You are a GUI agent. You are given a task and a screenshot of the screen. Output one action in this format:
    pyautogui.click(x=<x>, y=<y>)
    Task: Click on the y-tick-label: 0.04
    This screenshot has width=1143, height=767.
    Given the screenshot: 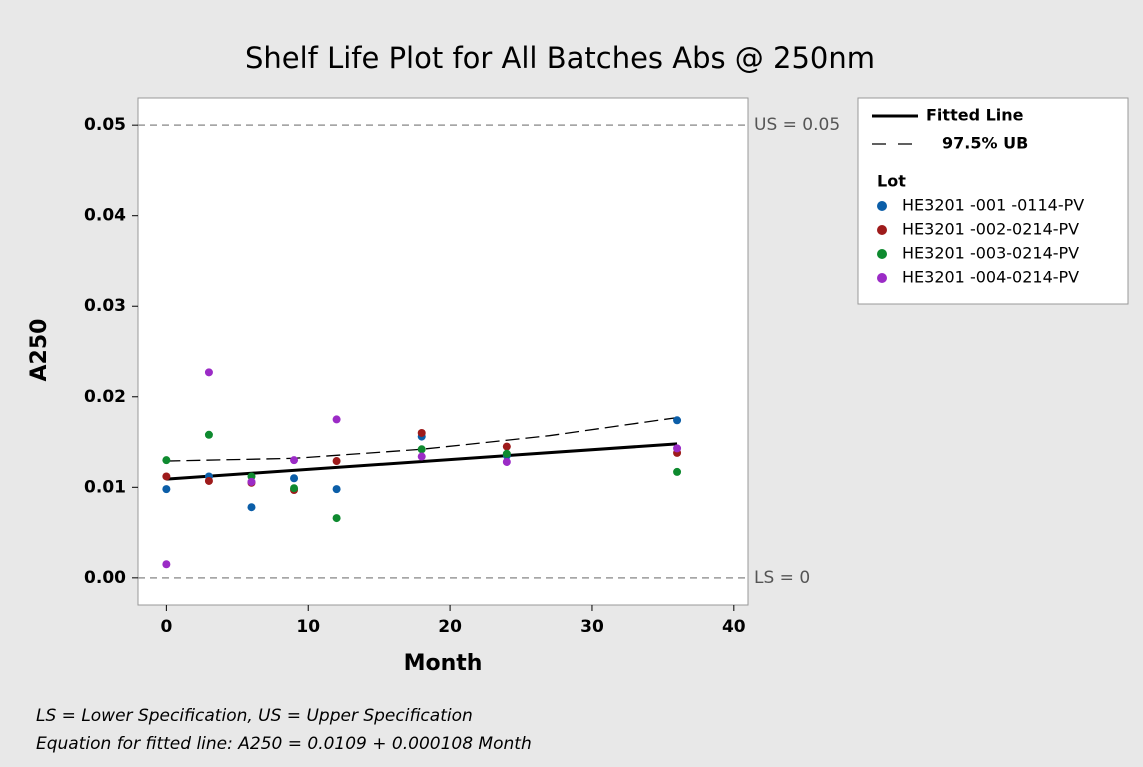 What is the action you would take?
    pyautogui.click(x=105, y=216)
    